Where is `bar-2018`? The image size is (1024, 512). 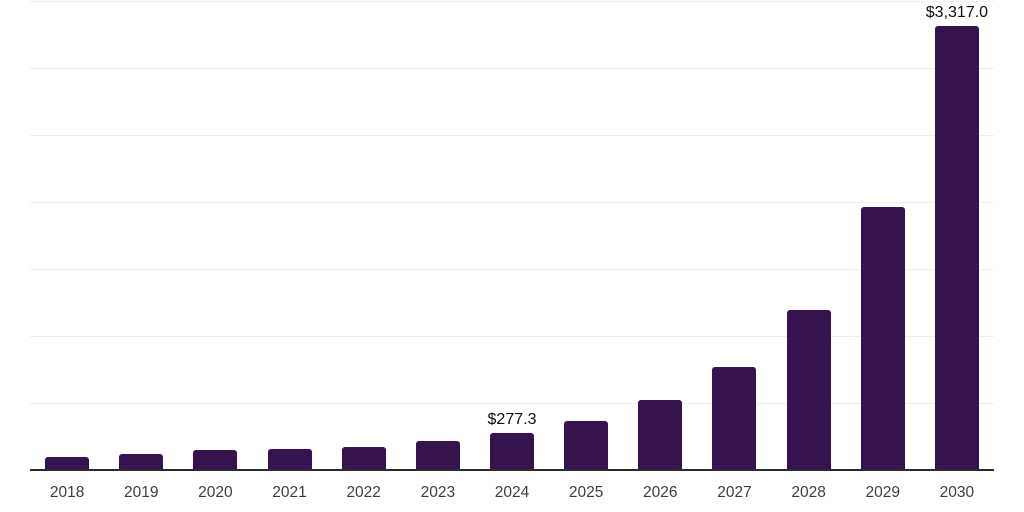
bar-2018 is located at coordinates (67, 463).